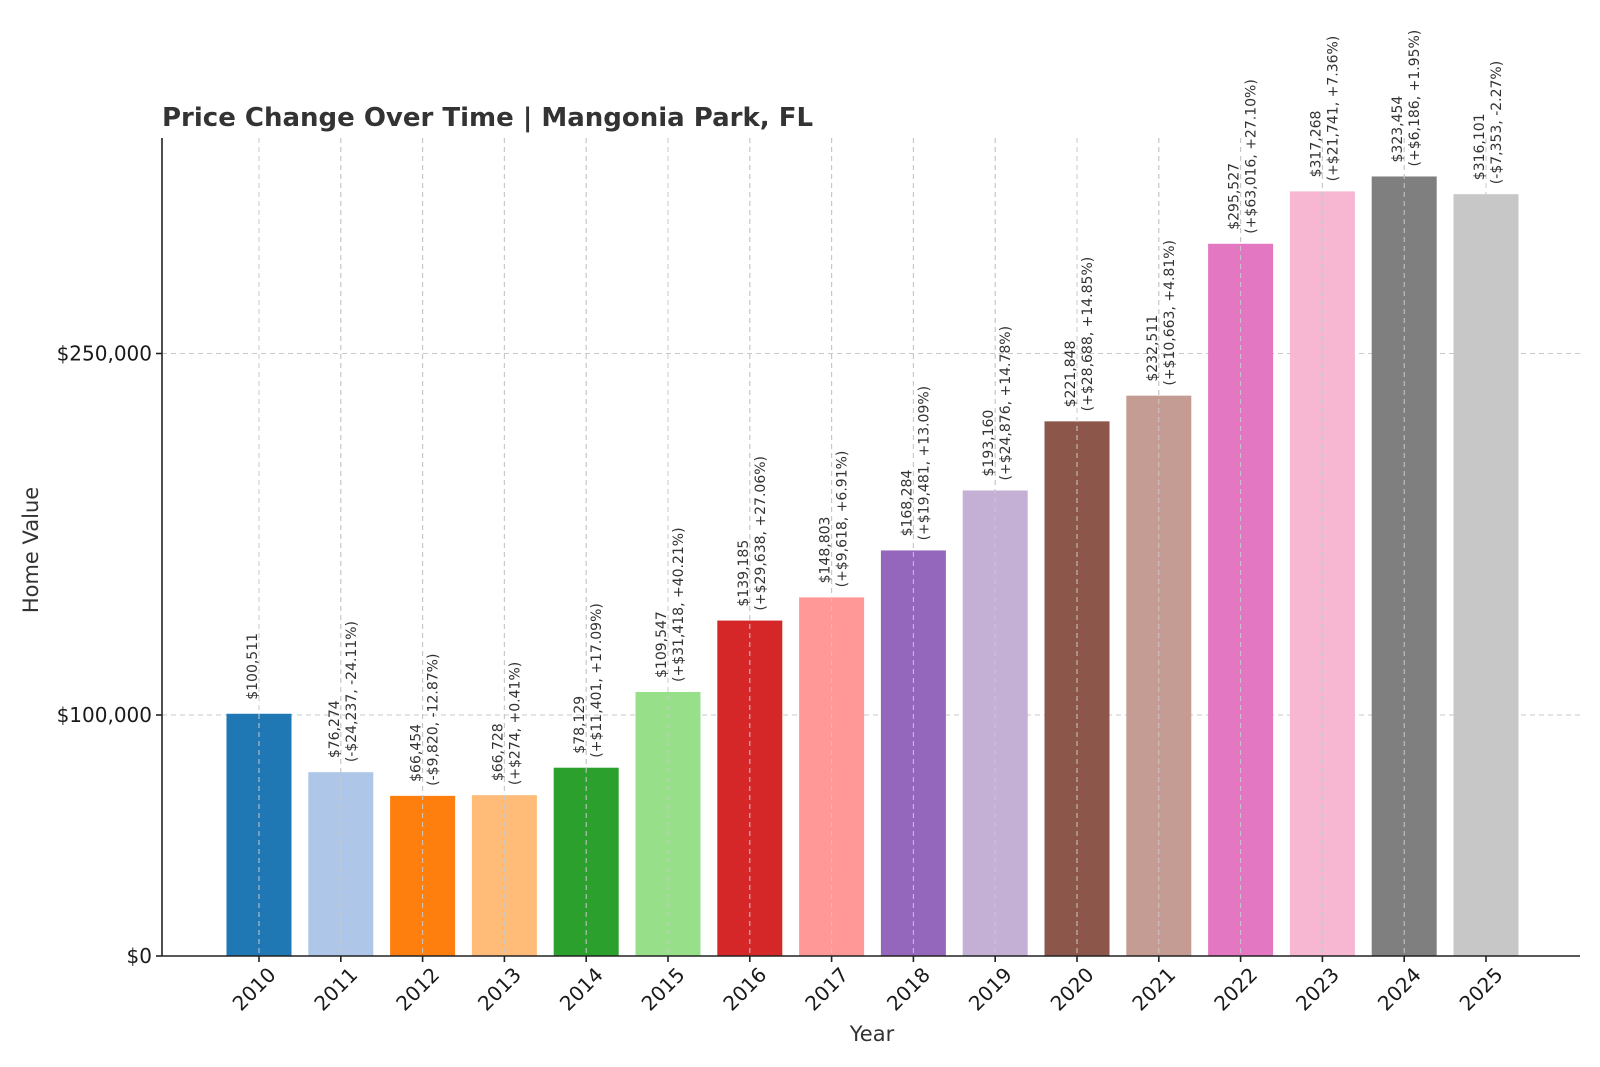 This screenshot has width=1600, height=1067. I want to click on bar-change-label: (-$7,353, -2.27%), so click(1497, 122).